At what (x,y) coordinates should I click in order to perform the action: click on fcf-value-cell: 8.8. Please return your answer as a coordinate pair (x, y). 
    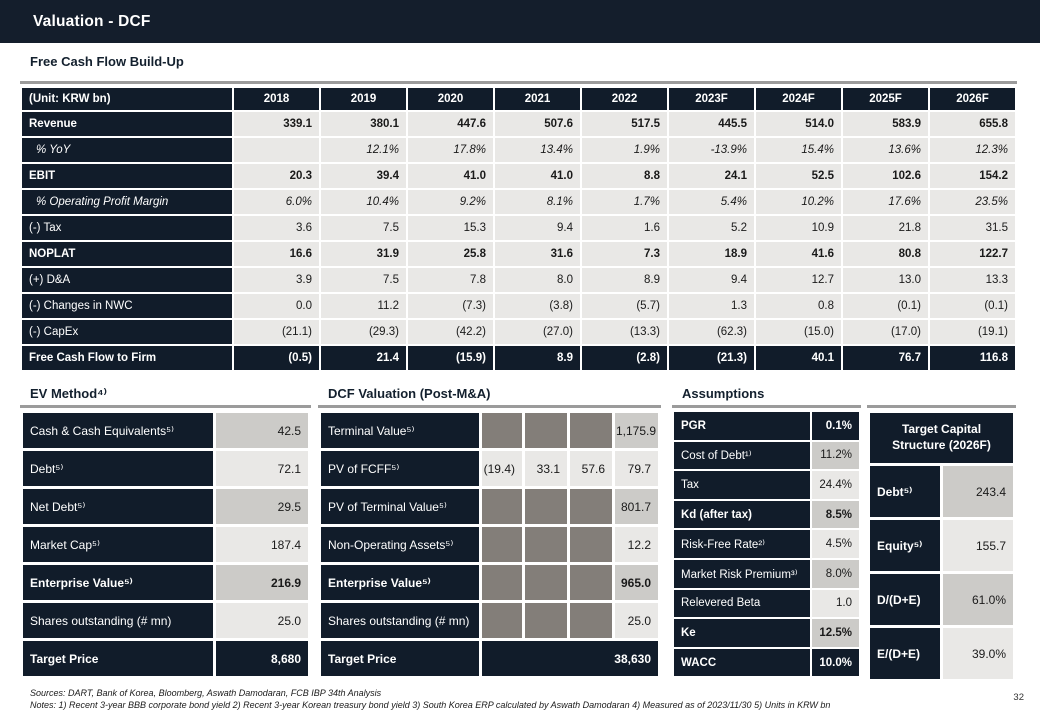
    Looking at the image, I should click on (624, 176).